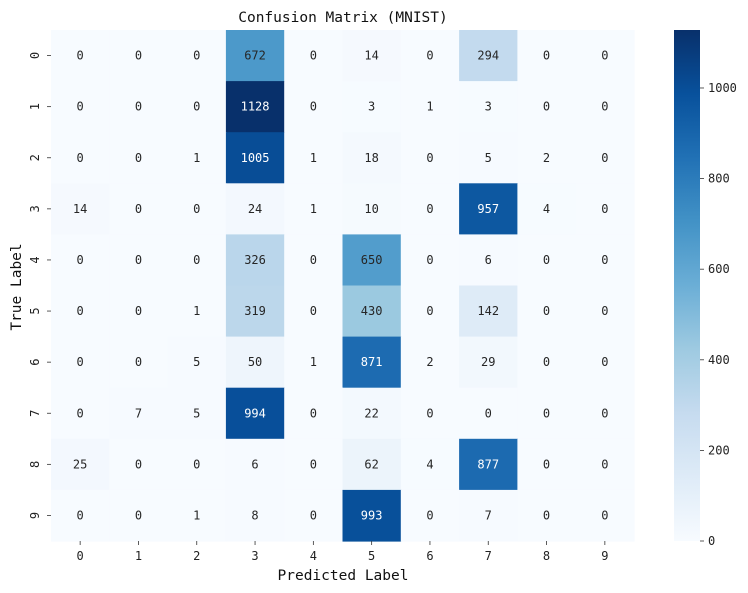 This screenshot has width=748, height=593. What do you see at coordinates (35, 208) in the screenshot?
I see `y-tick-label: 3` at bounding box center [35, 208].